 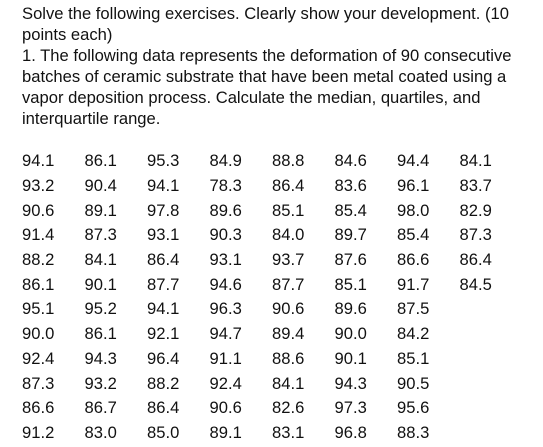 I want to click on data-cell: 84.6, so click(x=350, y=161).